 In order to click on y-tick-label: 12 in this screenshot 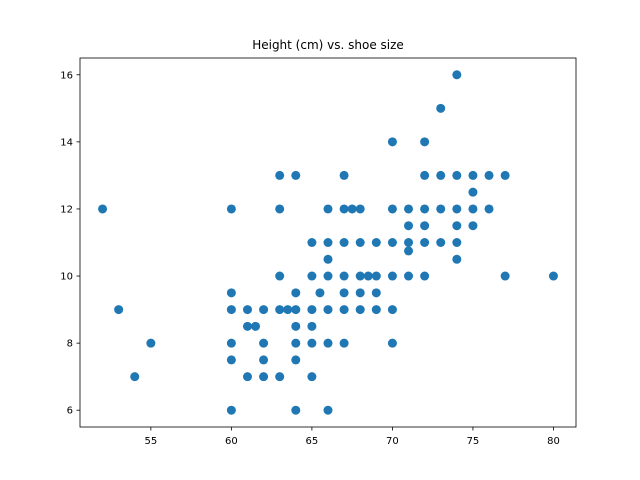, I will do `click(66, 209)`.